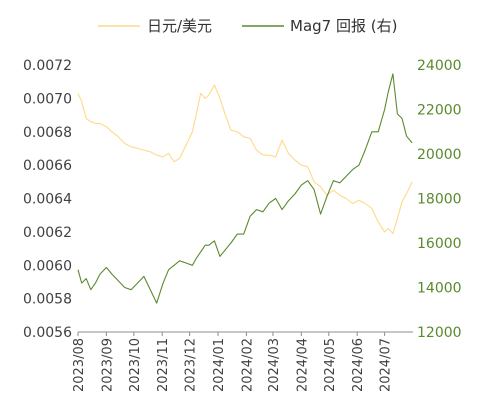 This screenshot has width=485, height=413. Describe the element at coordinates (386, 365) in the screenshot. I see `x-tick-label: 2024/07` at that location.